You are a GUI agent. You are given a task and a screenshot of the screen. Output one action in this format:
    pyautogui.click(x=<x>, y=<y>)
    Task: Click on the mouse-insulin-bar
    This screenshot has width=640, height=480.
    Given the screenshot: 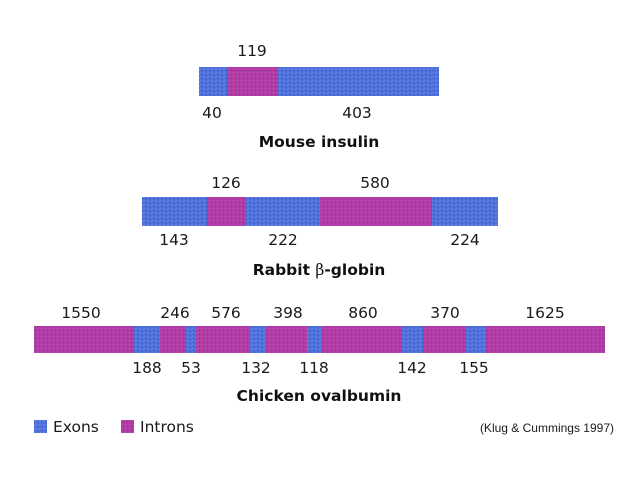 What is the action you would take?
    pyautogui.click(x=319, y=81)
    